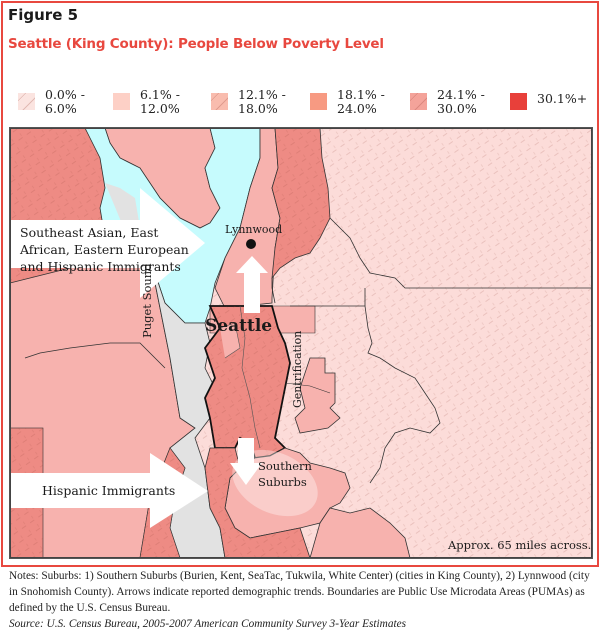 The image size is (600, 637). I want to click on legend-label: 6.1% - 12.0%, so click(160, 101).